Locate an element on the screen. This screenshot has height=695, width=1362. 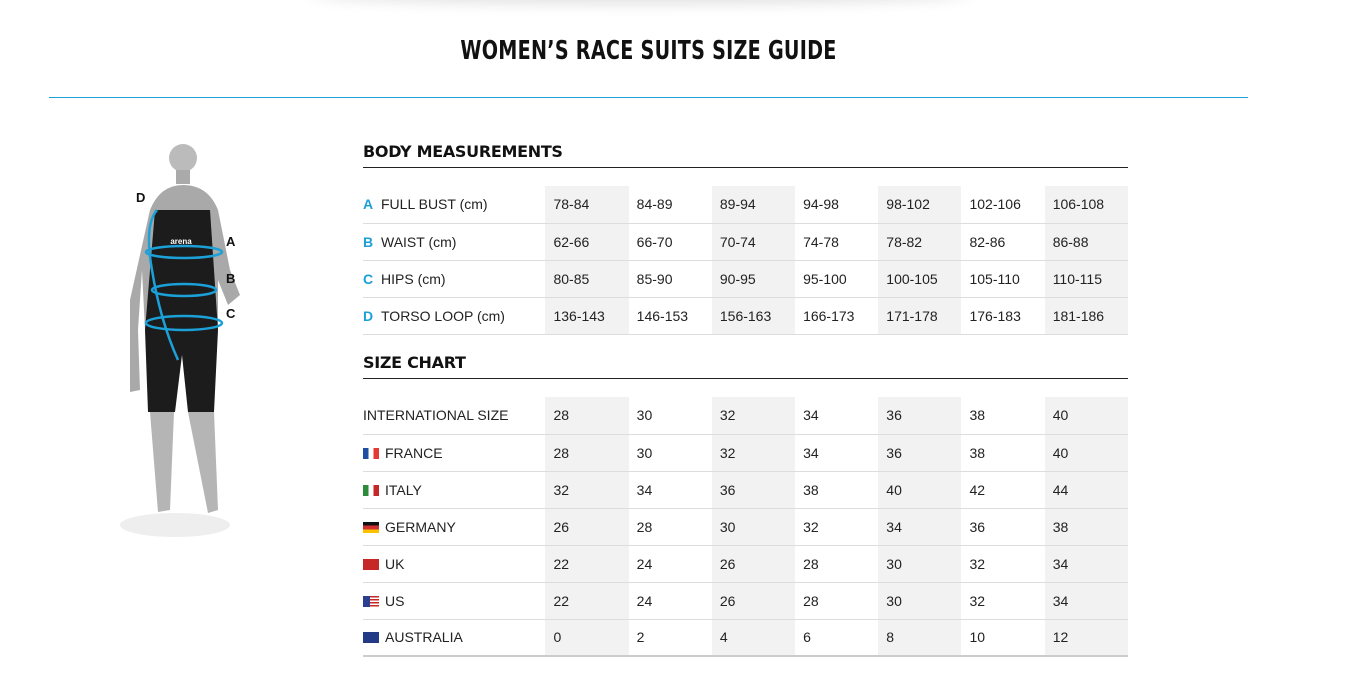
row-label-text: INTERNATIONAL SIZE is located at coordinates (436, 415).